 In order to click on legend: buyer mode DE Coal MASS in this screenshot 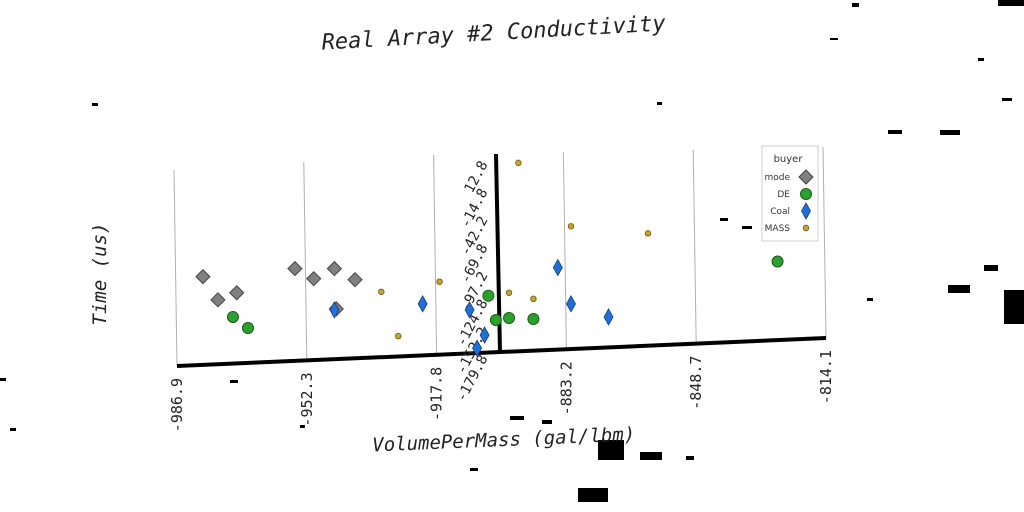, I will do `click(790, 193)`.